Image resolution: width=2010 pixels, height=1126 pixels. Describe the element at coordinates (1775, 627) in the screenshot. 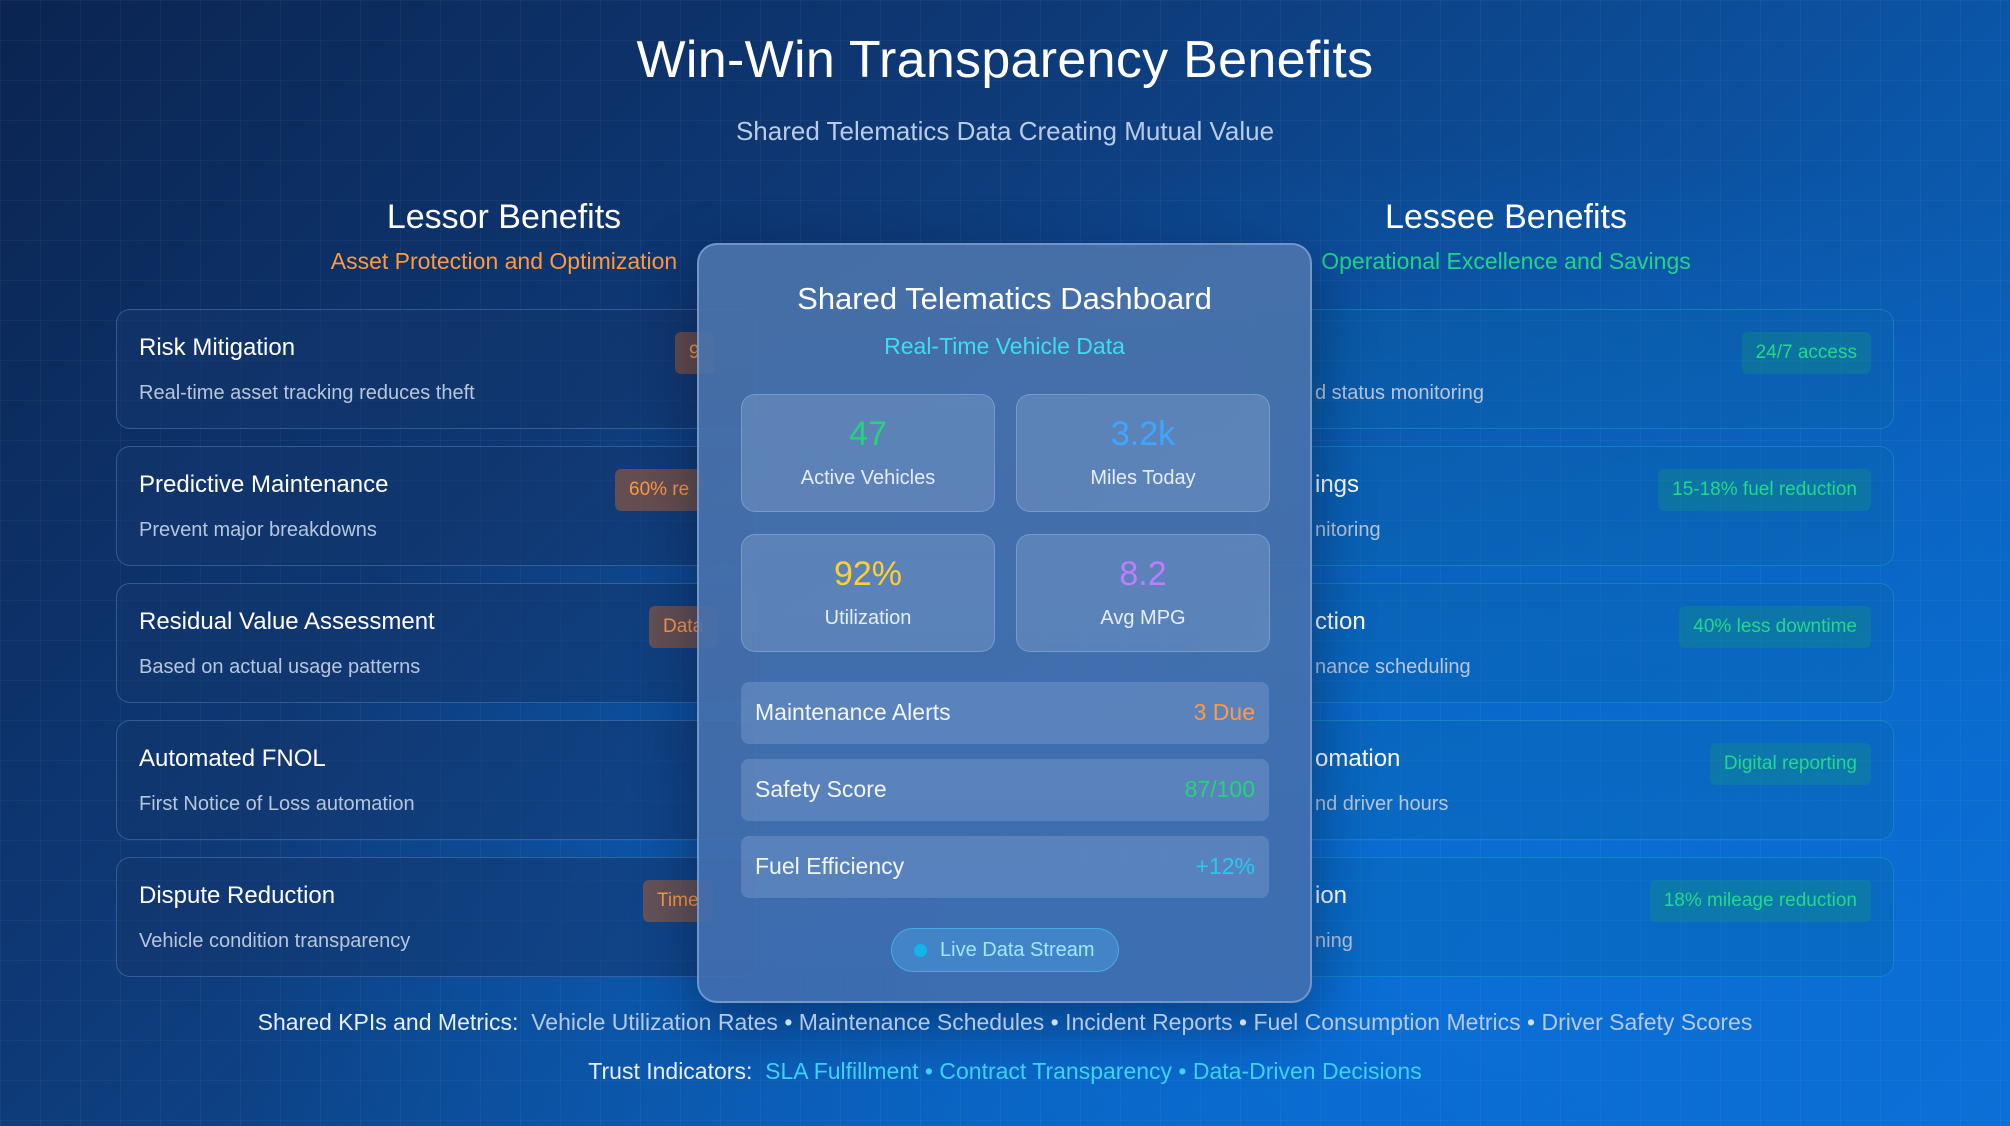

I see `card-badge: 40% less downtime` at that location.